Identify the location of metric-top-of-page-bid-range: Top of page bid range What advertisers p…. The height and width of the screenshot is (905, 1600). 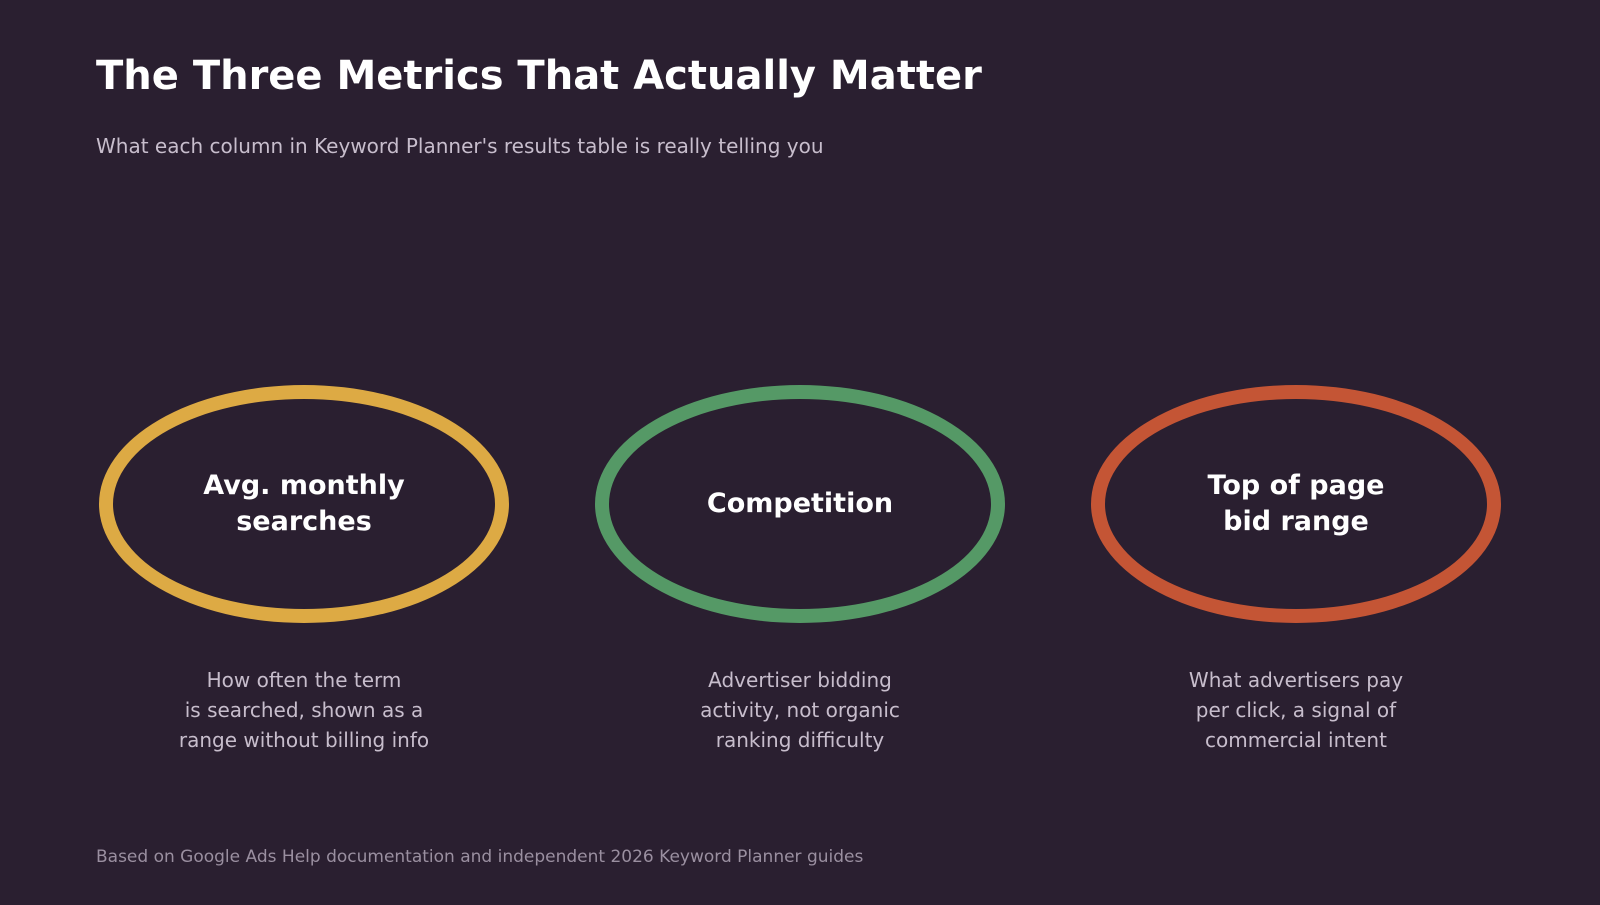
(1296, 570).